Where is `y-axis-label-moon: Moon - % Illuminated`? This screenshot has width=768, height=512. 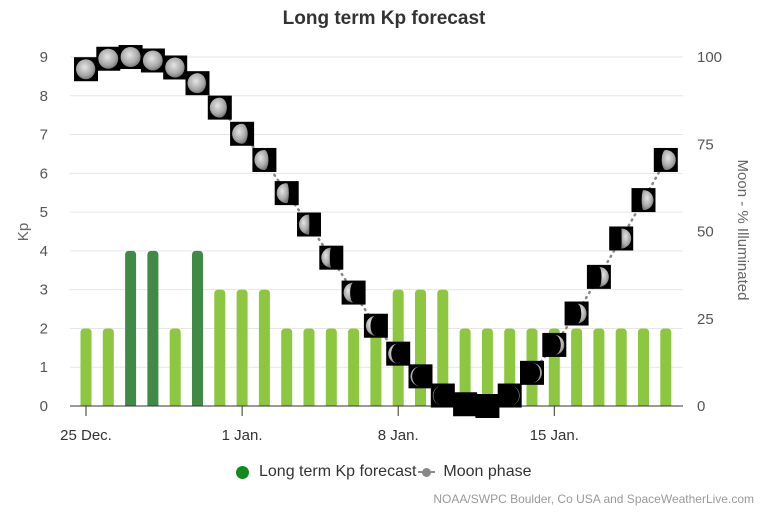
y-axis-label-moon: Moon - % Illuminated is located at coordinates (742, 230).